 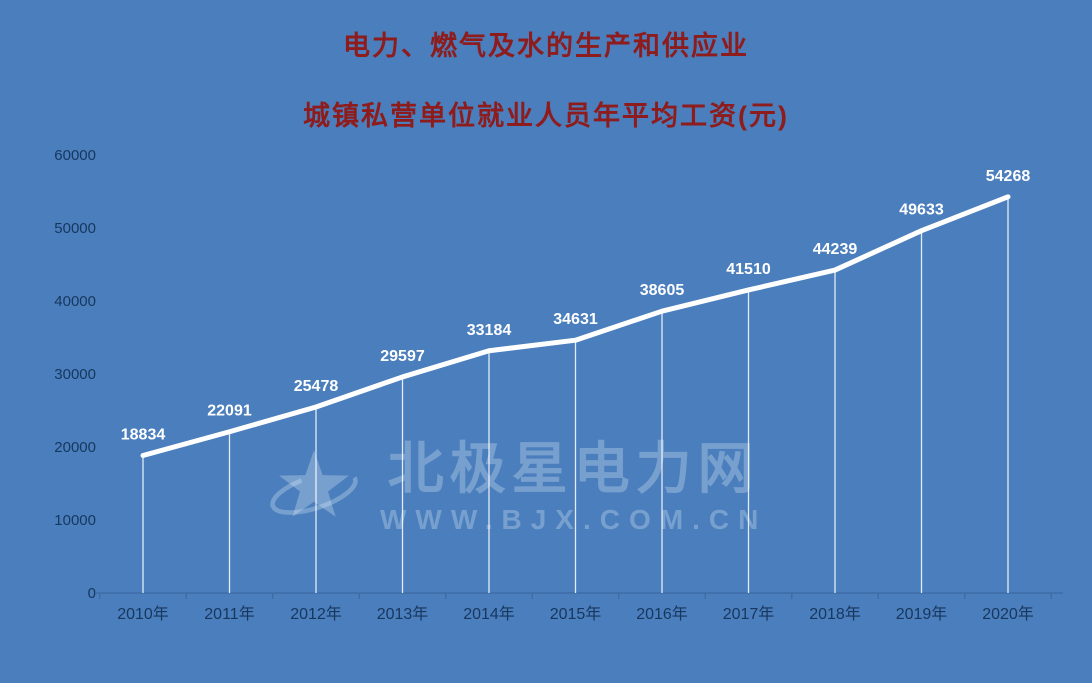 What do you see at coordinates (229, 614) in the screenshot?
I see `x-axis-label: 2011年` at bounding box center [229, 614].